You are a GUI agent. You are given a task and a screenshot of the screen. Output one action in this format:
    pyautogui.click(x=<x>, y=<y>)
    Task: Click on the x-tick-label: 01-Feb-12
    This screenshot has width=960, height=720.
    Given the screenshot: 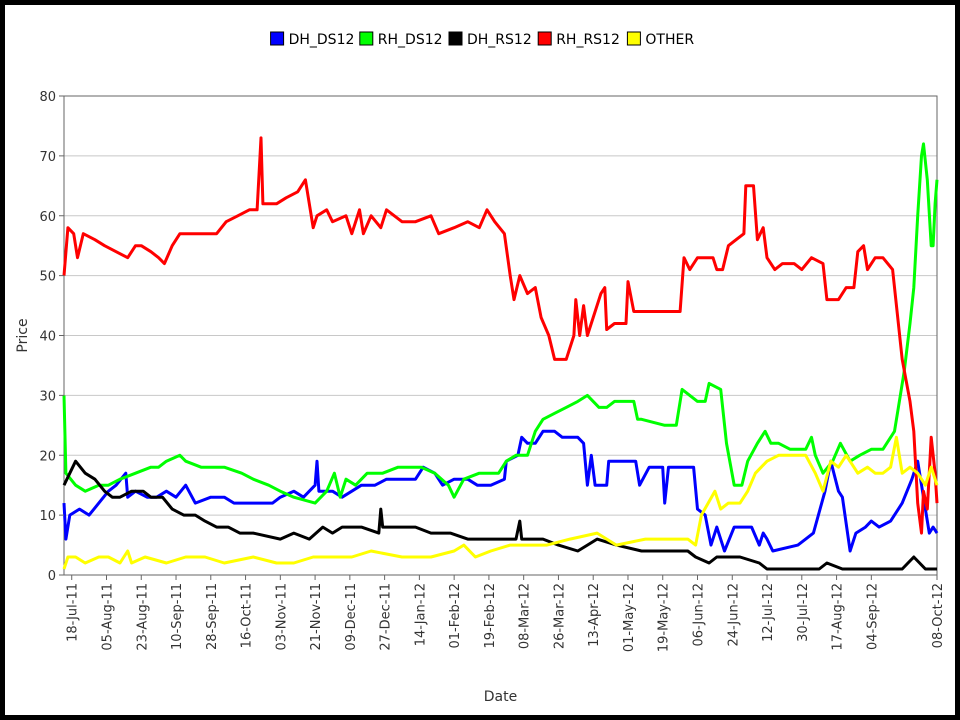 What is the action you would take?
    pyautogui.click(x=455, y=615)
    